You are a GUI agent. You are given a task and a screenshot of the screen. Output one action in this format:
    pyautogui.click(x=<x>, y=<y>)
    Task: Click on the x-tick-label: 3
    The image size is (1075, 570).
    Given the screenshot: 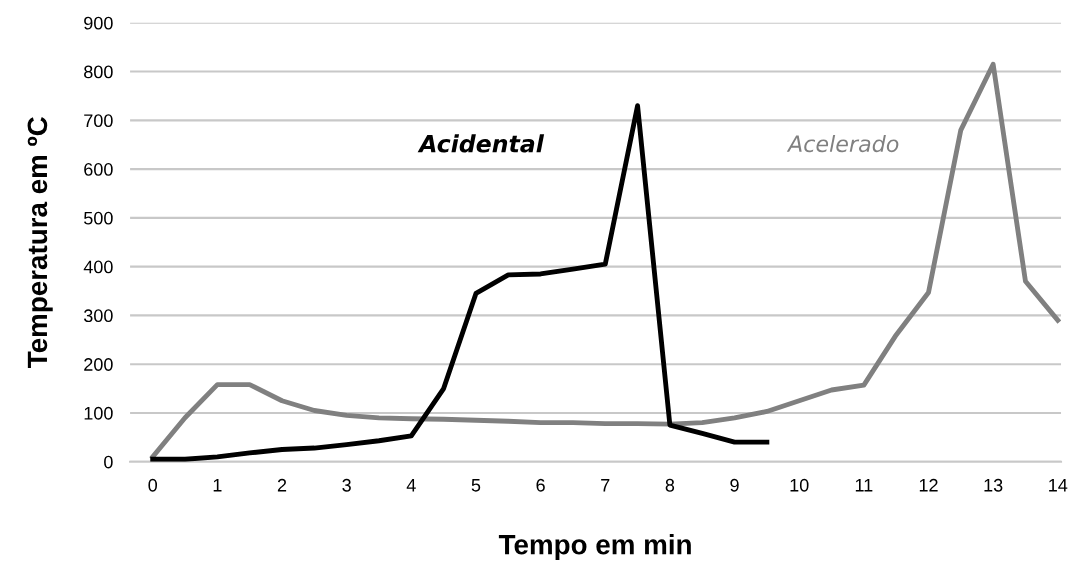 What is the action you would take?
    pyautogui.click(x=346, y=485)
    